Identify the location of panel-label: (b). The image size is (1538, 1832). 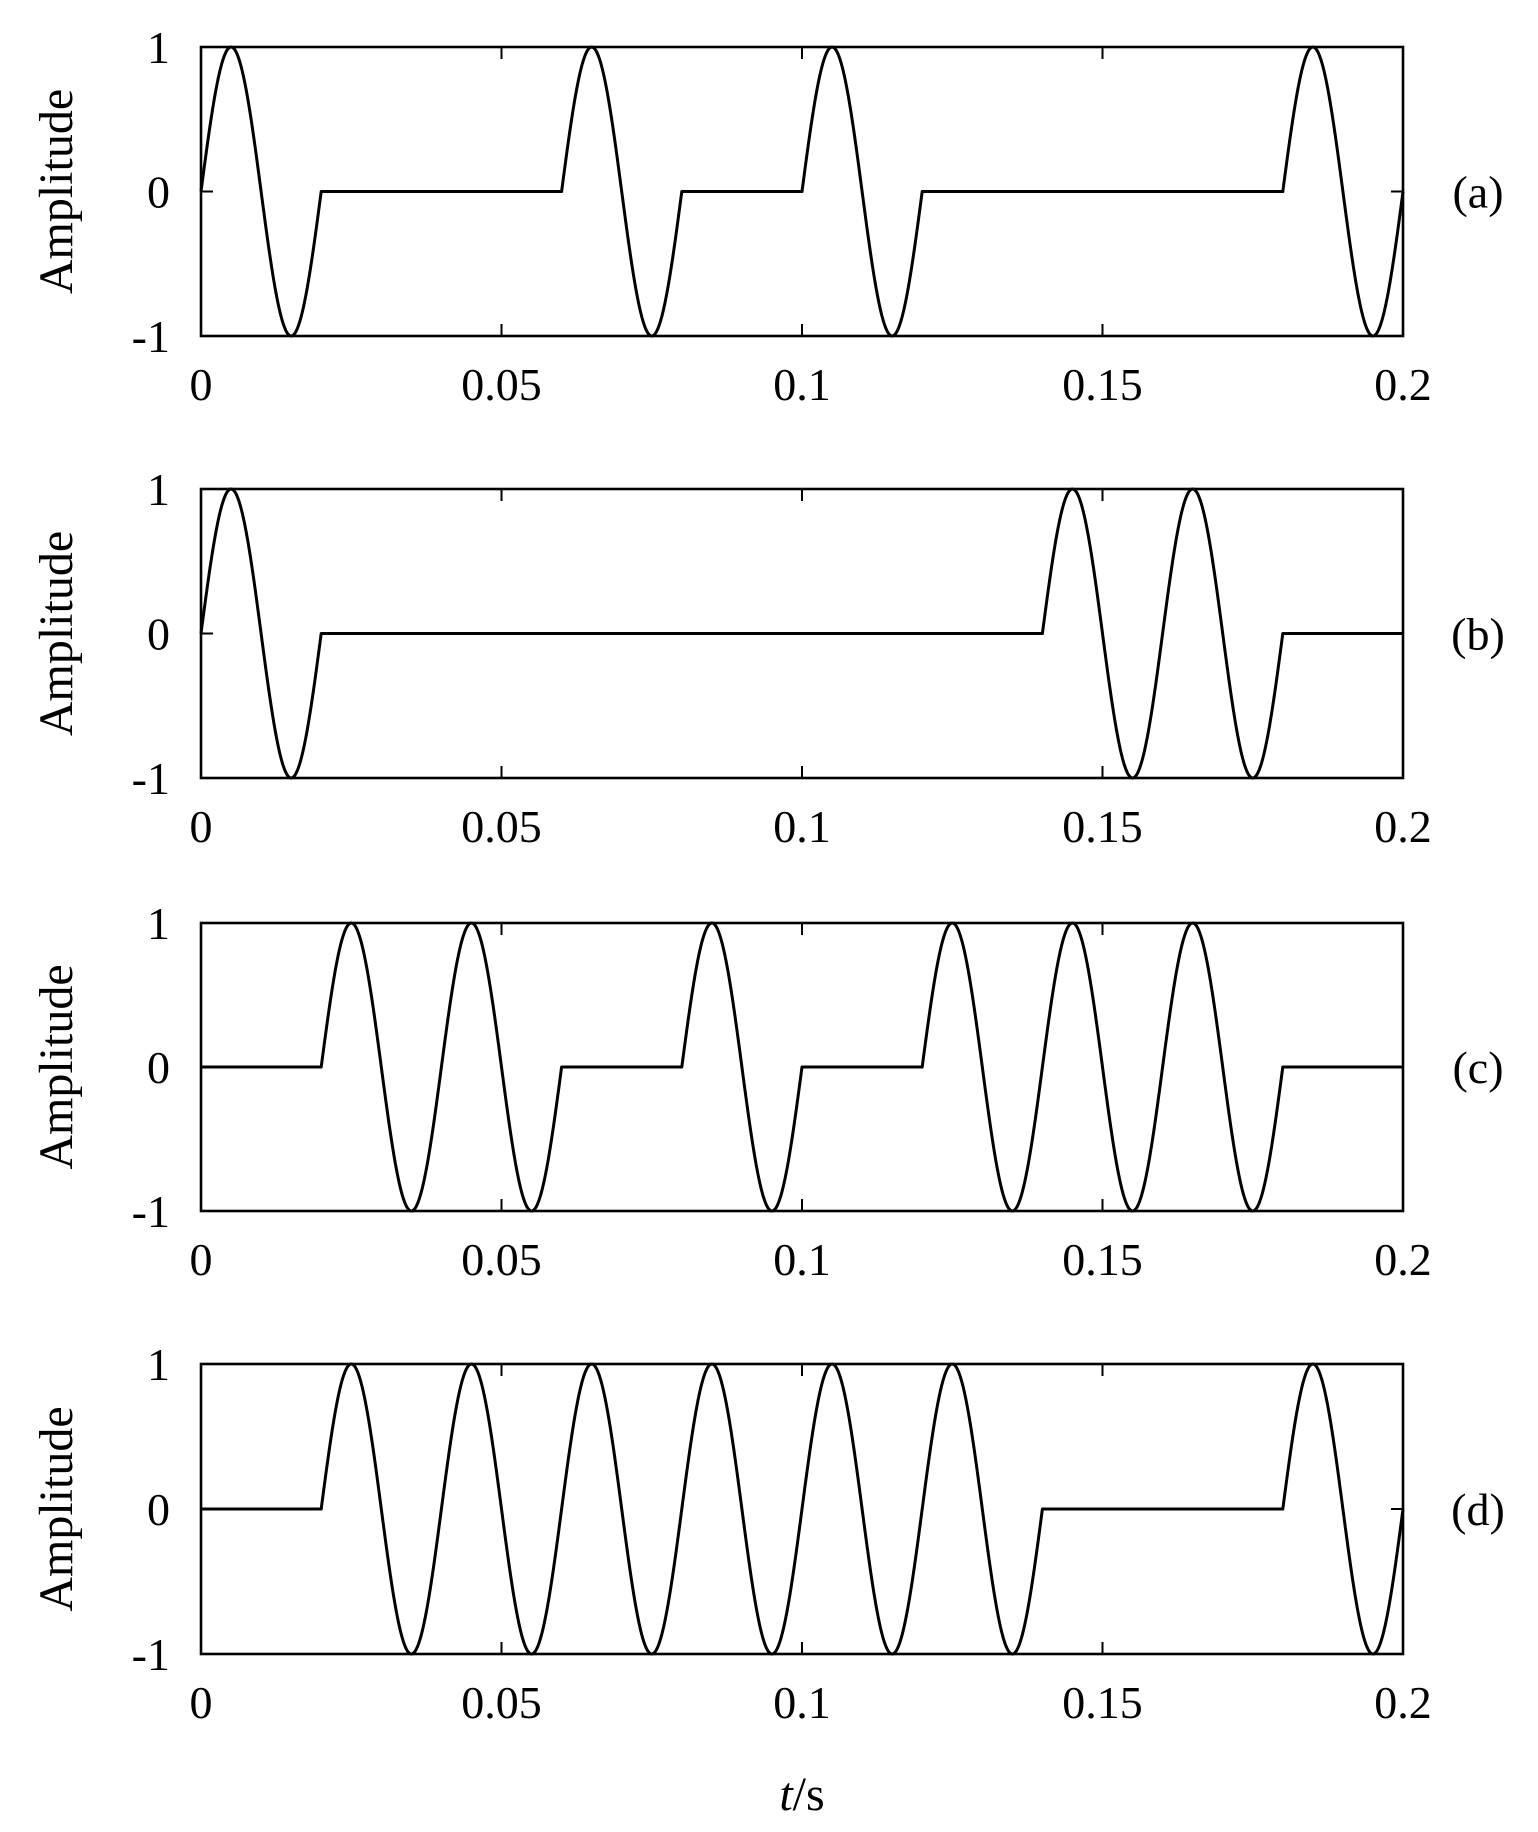
(1478, 634).